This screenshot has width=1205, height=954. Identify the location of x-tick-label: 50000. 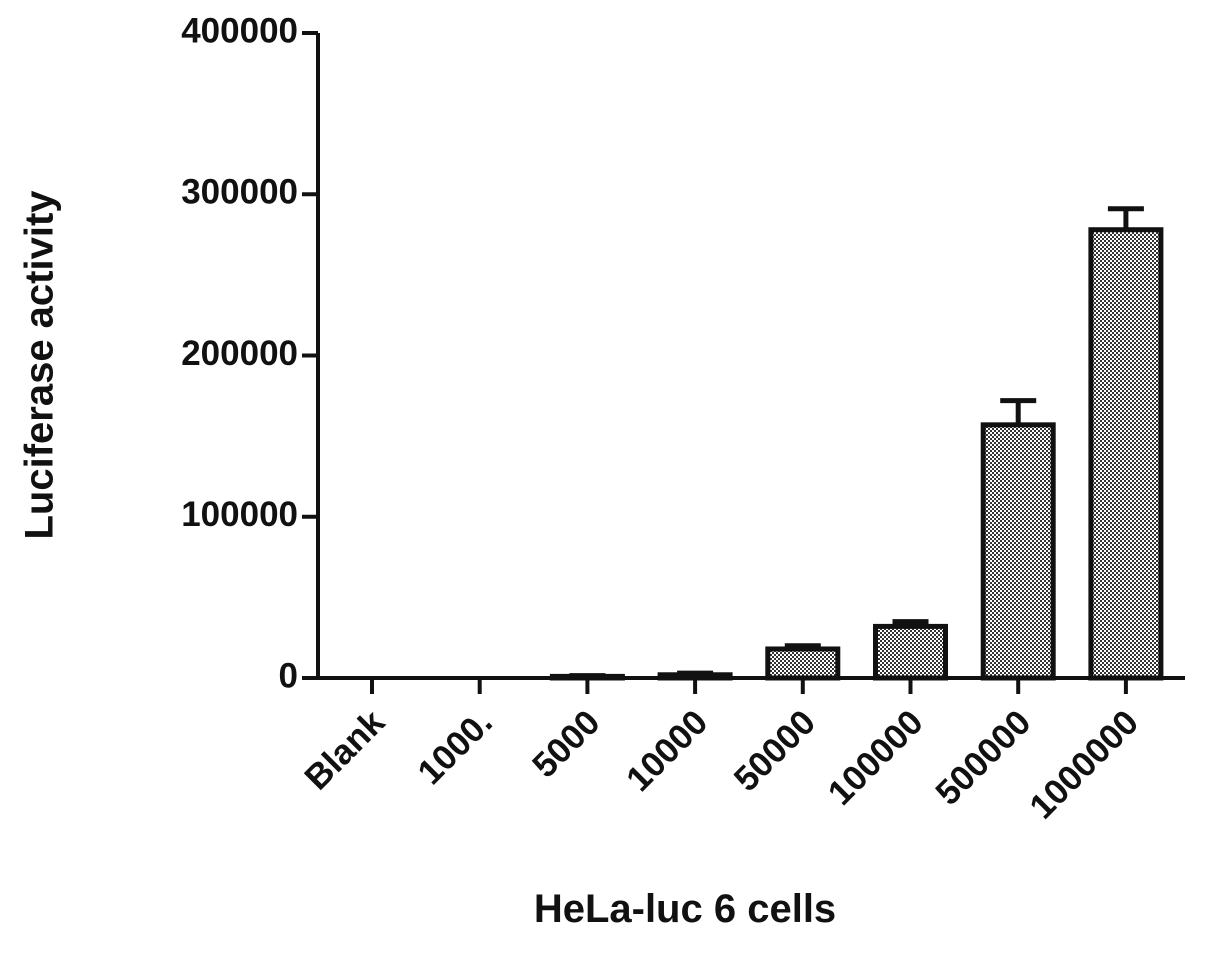
(775, 751).